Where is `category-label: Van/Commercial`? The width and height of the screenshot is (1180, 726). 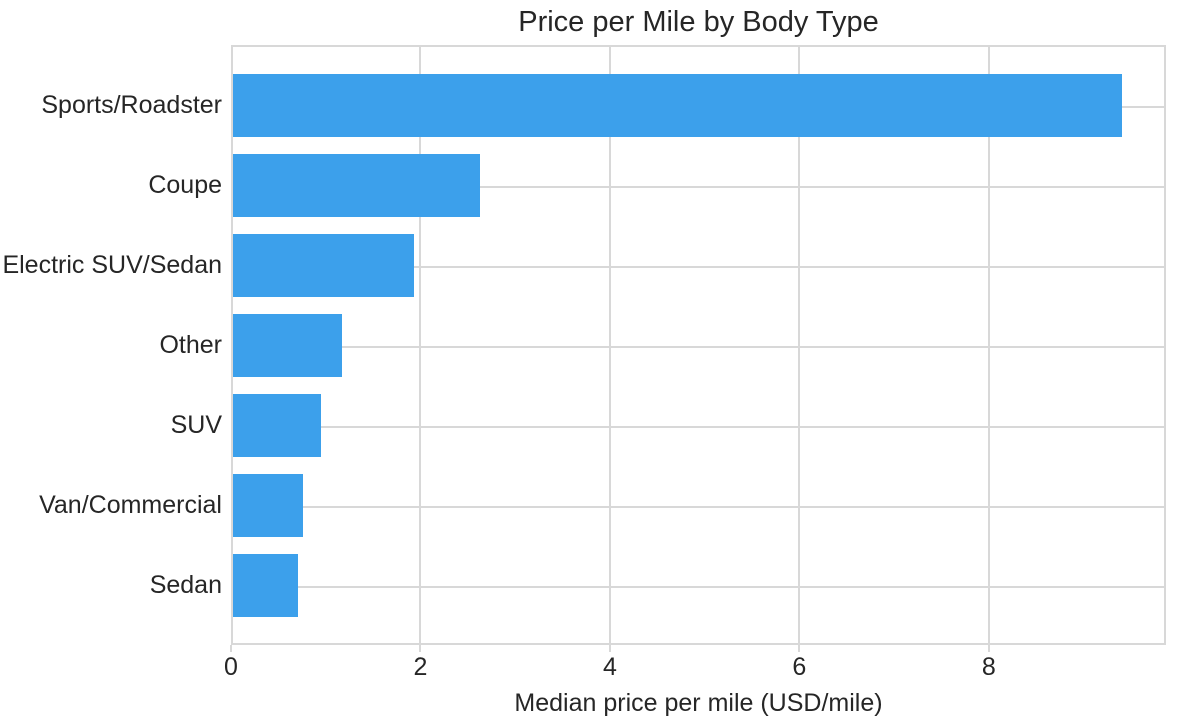 category-label: Van/Commercial is located at coordinates (130, 505).